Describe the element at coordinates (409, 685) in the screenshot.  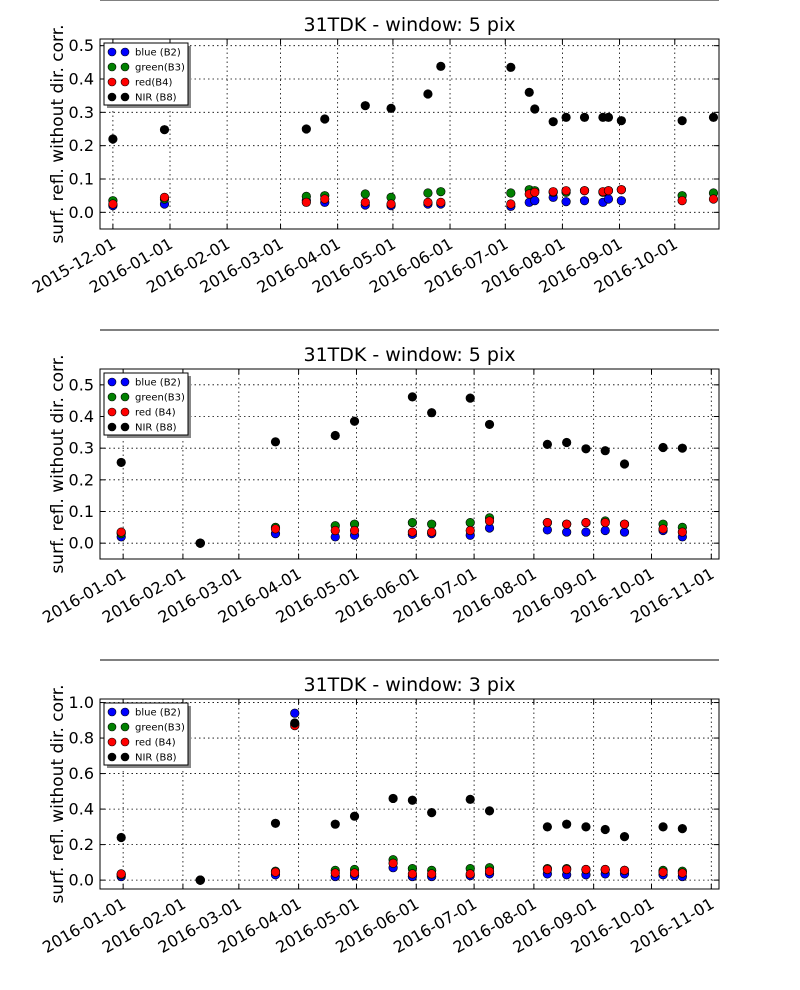
I see `chart-title: 31TDK - window: 3 pix` at that location.